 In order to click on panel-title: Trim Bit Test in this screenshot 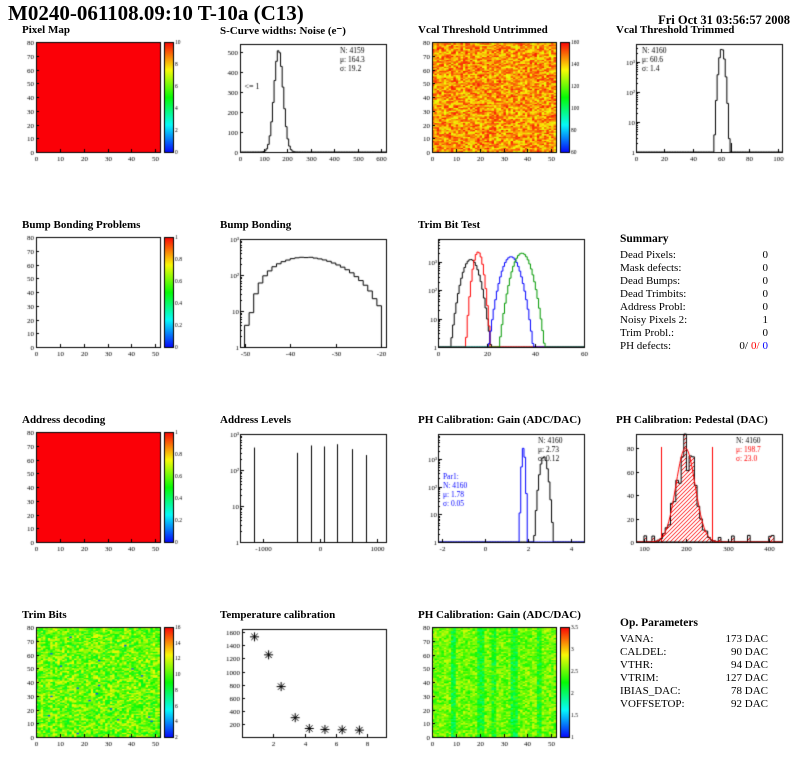, I will do `click(449, 225)`.